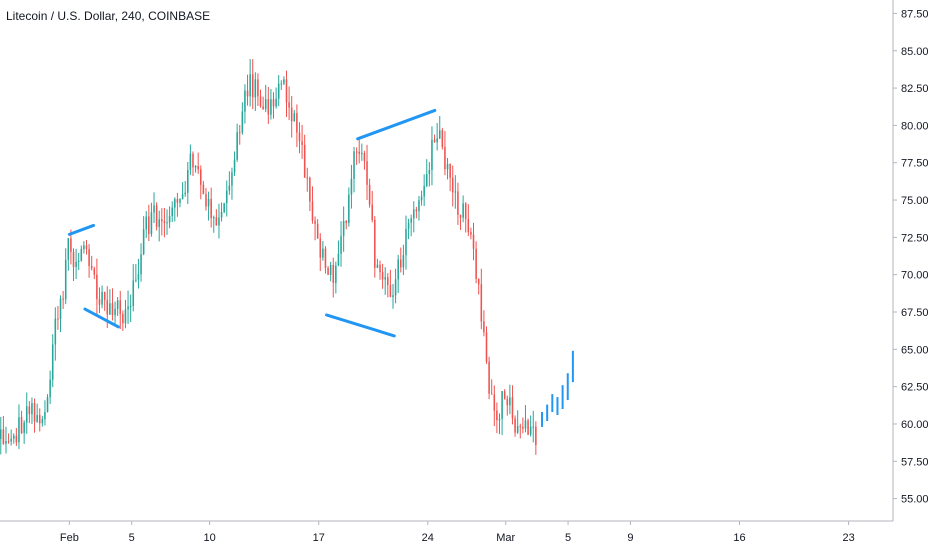  I want to click on trendline-flag-2-lower, so click(360, 325).